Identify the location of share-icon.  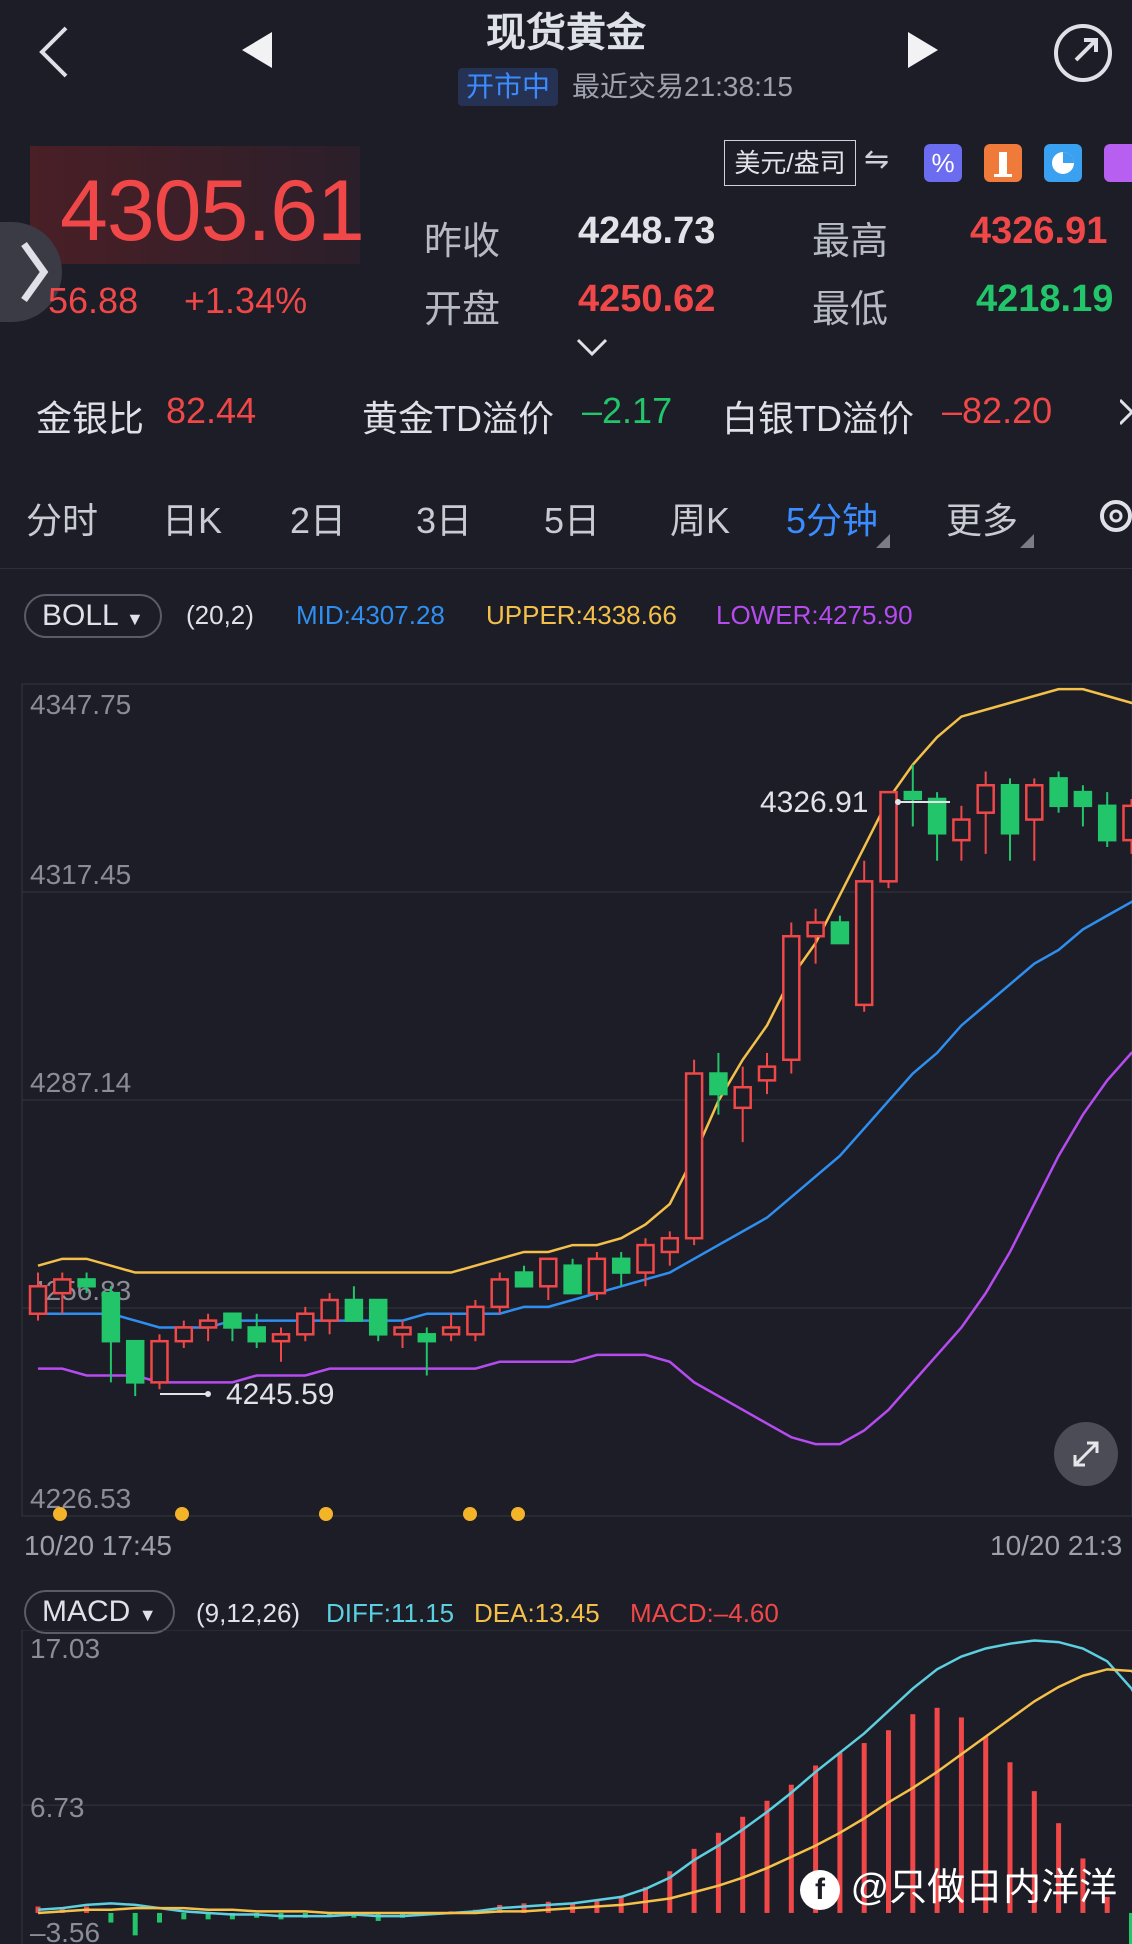
(1083, 55).